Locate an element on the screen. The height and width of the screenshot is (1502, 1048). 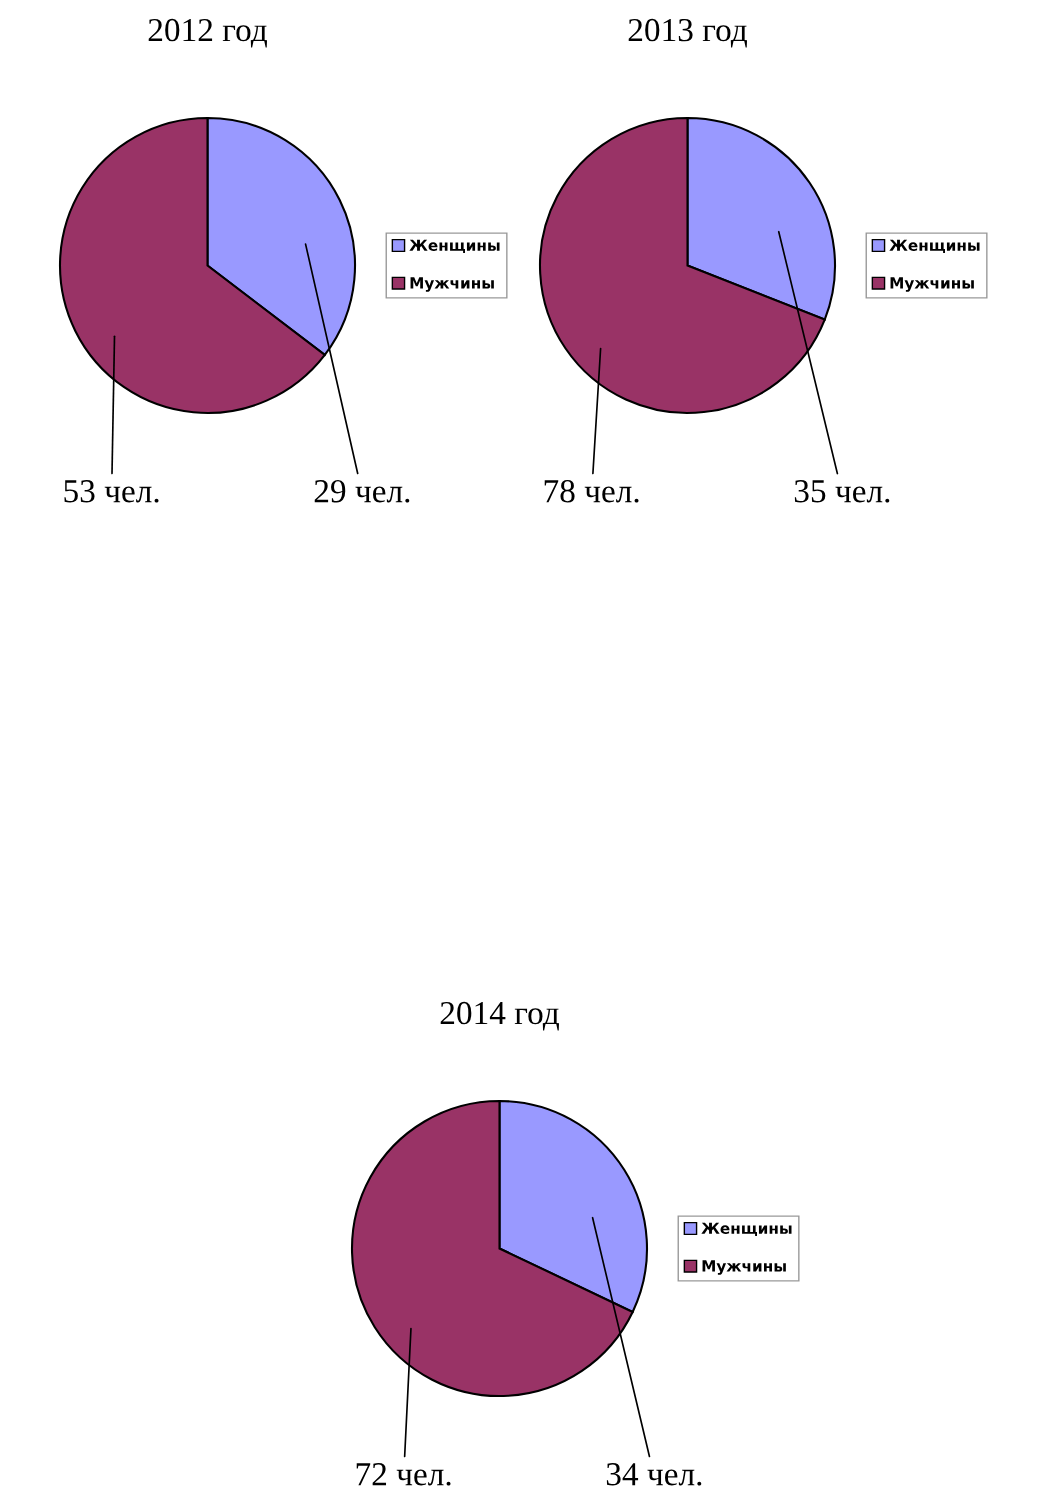
data-label: 53 чел. is located at coordinates (111, 491).